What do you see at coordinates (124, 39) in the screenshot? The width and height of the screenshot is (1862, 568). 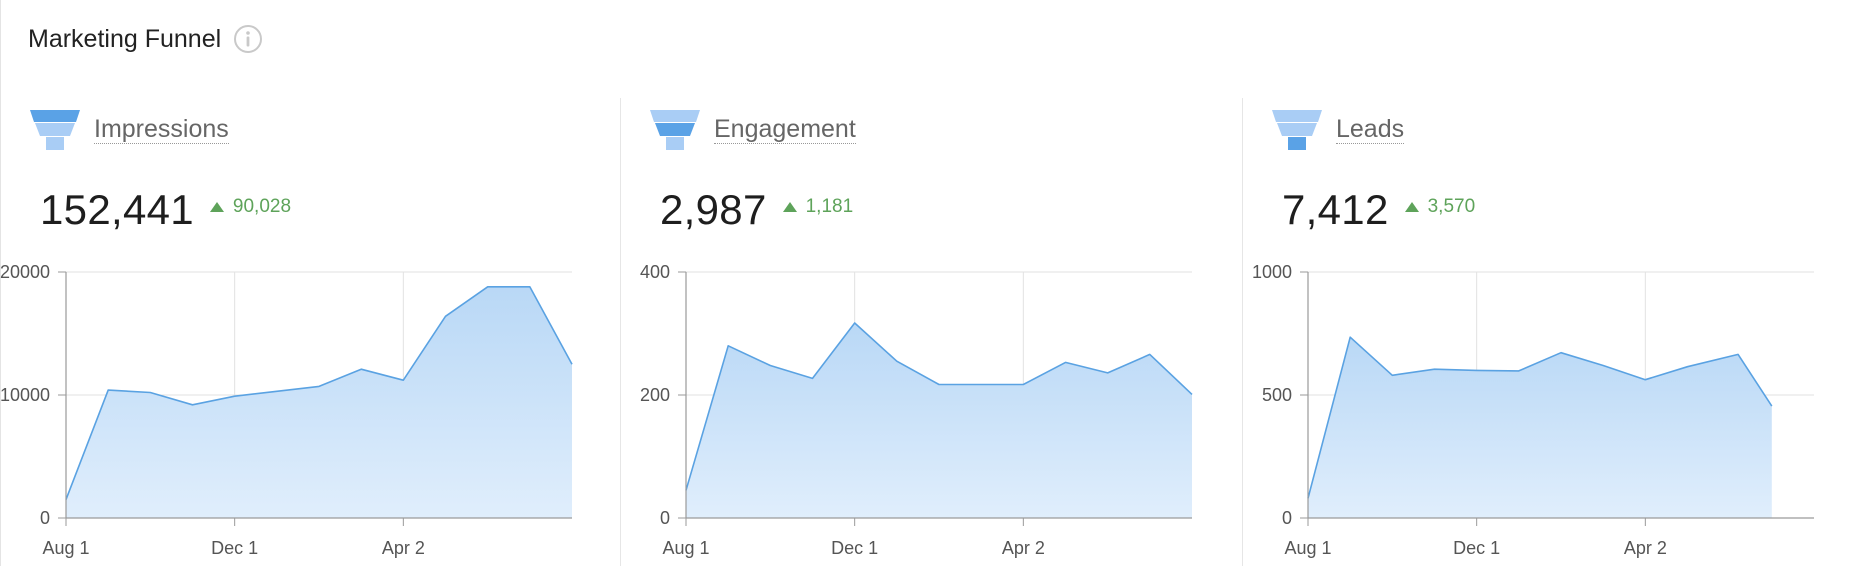 I see `page-title: Marketing Funnel` at bounding box center [124, 39].